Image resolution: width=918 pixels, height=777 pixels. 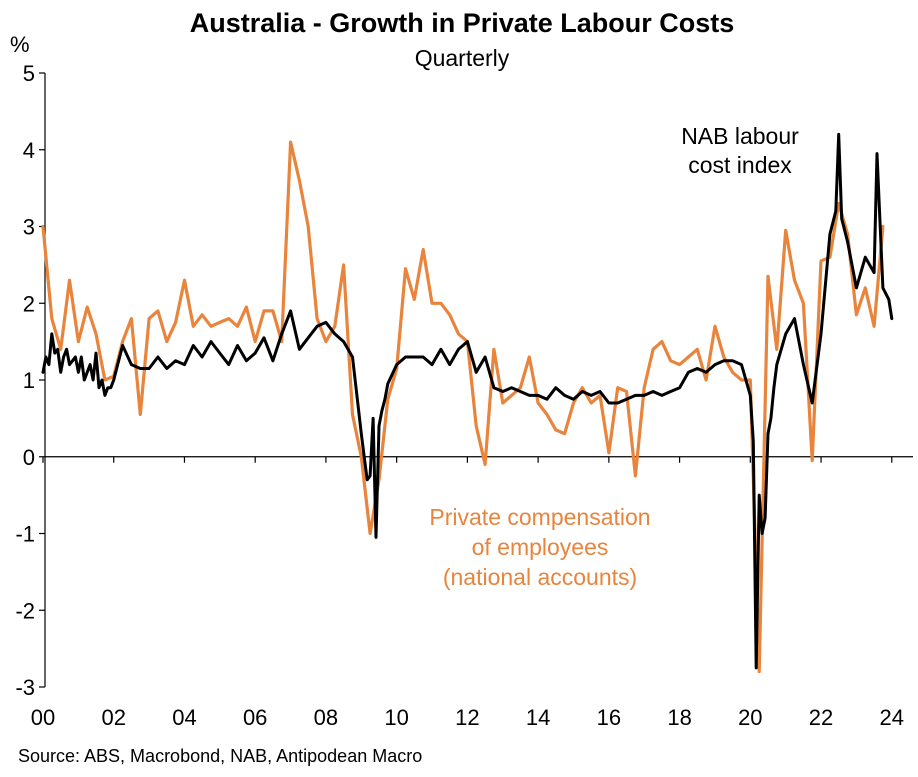 I want to click on x-tick-label: 20, so click(x=750, y=717).